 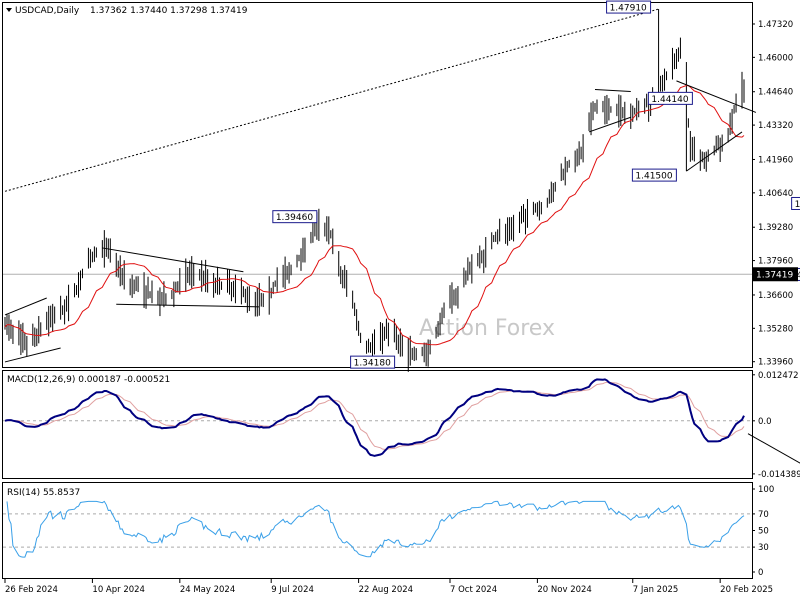 I want to click on price-axis-tick-label: 1.35280, so click(x=775, y=329).